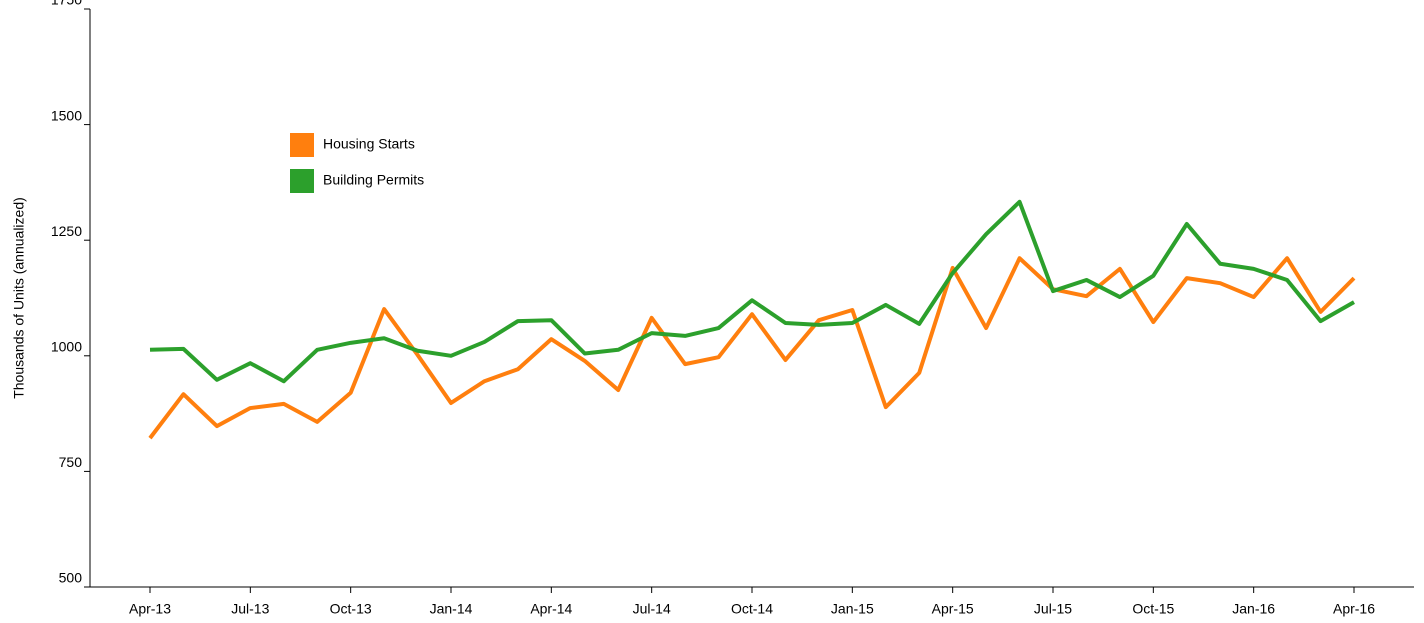  I want to click on y-tick-label: 1750, so click(66, 4).